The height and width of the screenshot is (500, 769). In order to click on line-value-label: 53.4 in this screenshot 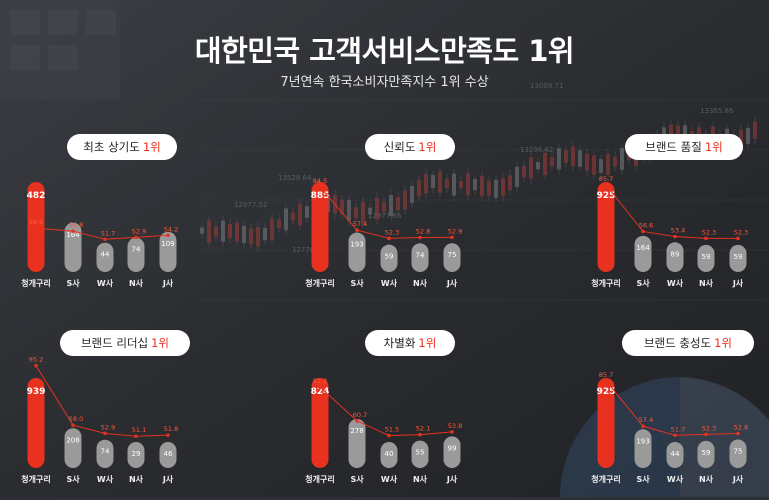, I will do `click(678, 231)`.